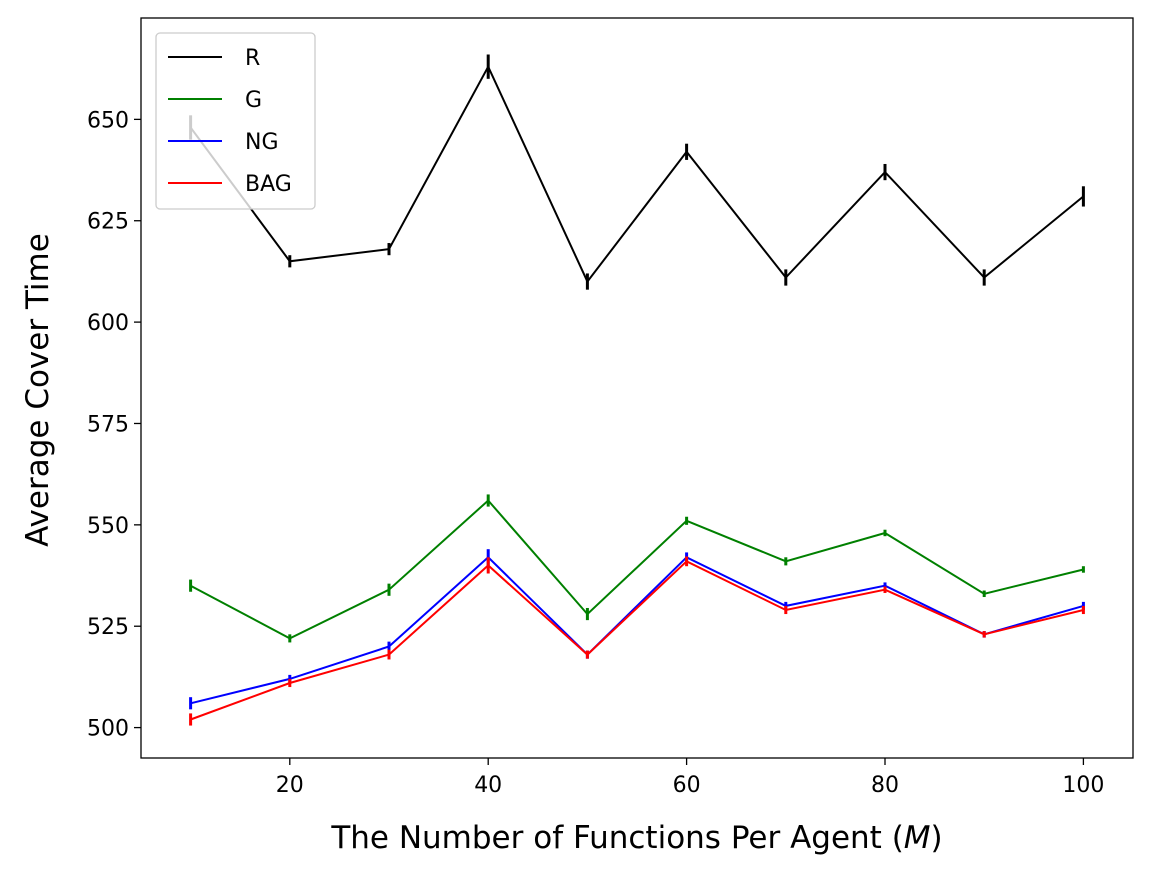 The height and width of the screenshot is (879, 1153). What do you see at coordinates (268, 184) in the screenshot?
I see `legend-label-bag: BAG` at bounding box center [268, 184].